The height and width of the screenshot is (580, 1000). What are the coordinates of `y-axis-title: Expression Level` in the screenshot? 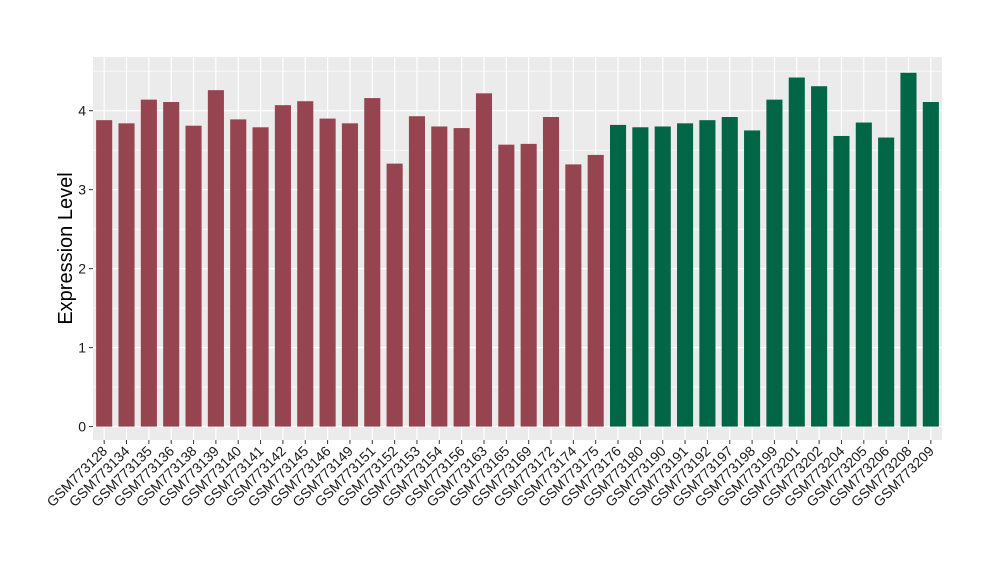 It's located at (66, 248).